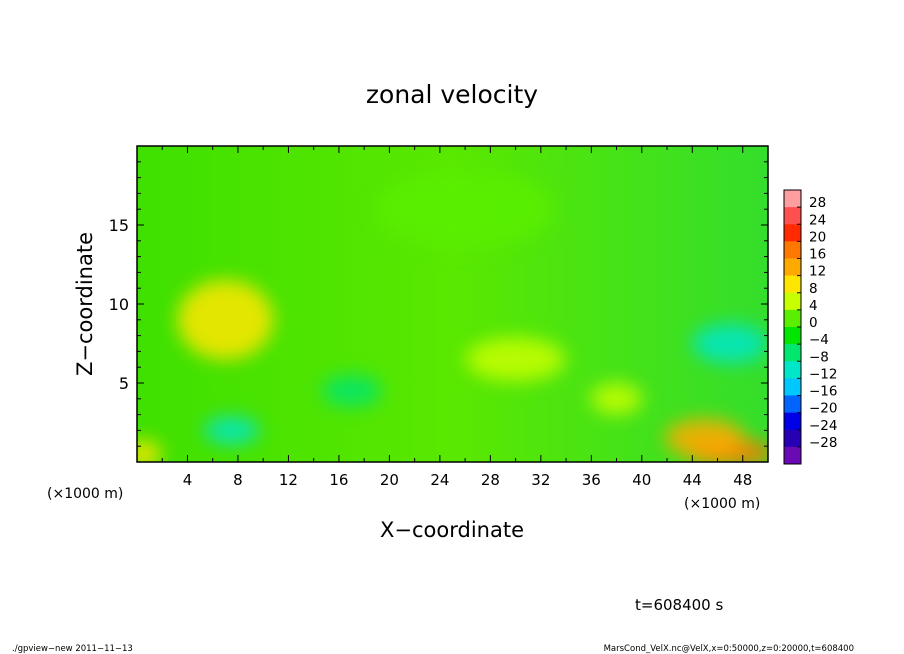 The height and width of the screenshot is (654, 904). What do you see at coordinates (813, 306) in the screenshot?
I see `colorbar-label: 4` at bounding box center [813, 306].